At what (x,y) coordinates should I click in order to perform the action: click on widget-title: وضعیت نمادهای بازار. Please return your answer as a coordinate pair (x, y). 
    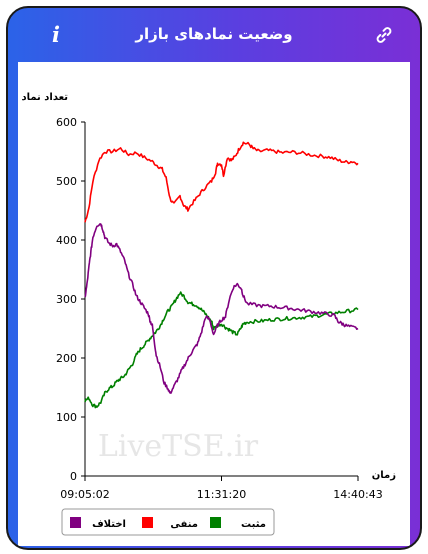
    Looking at the image, I should click on (214, 34).